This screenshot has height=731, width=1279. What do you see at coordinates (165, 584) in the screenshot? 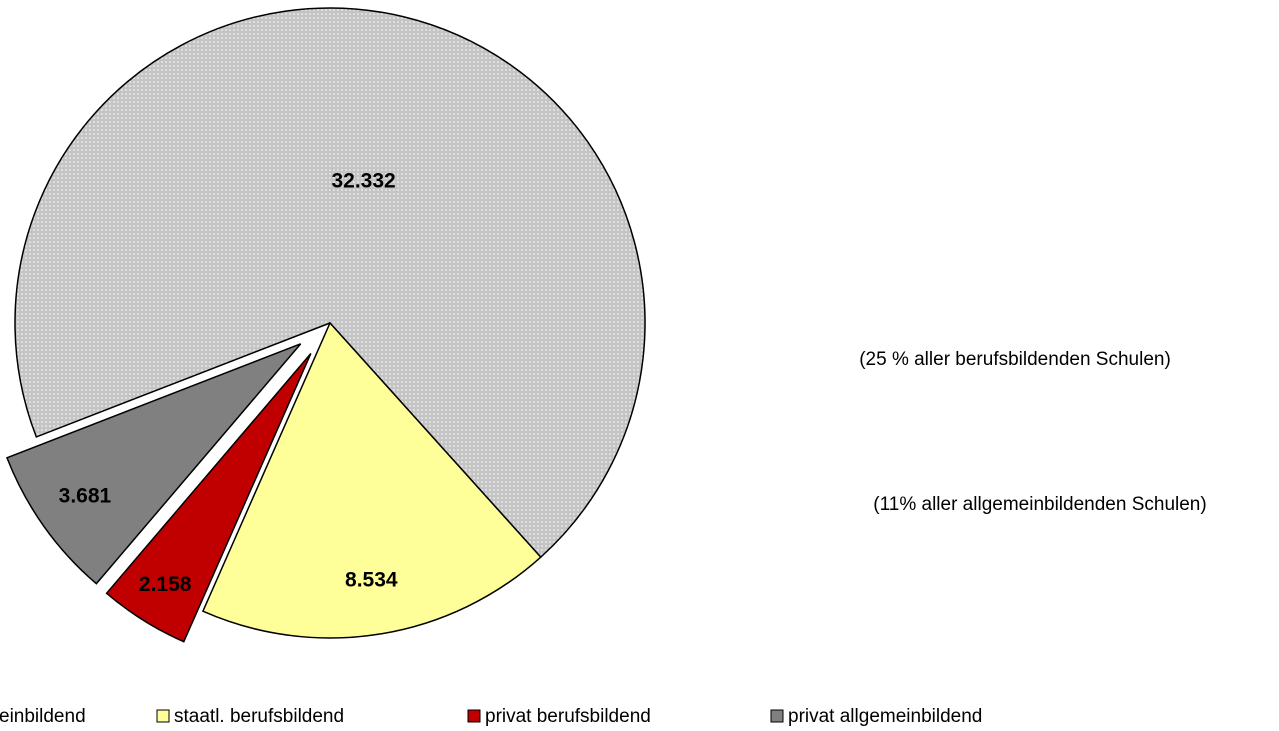
I see `data-label: 2.158` at bounding box center [165, 584].